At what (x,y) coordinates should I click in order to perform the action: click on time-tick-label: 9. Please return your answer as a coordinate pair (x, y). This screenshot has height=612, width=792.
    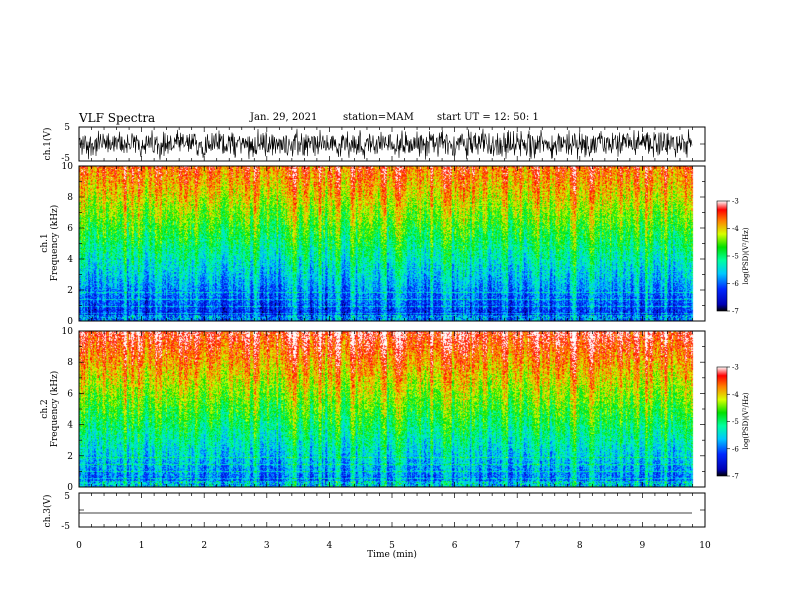
    Looking at the image, I should click on (643, 546).